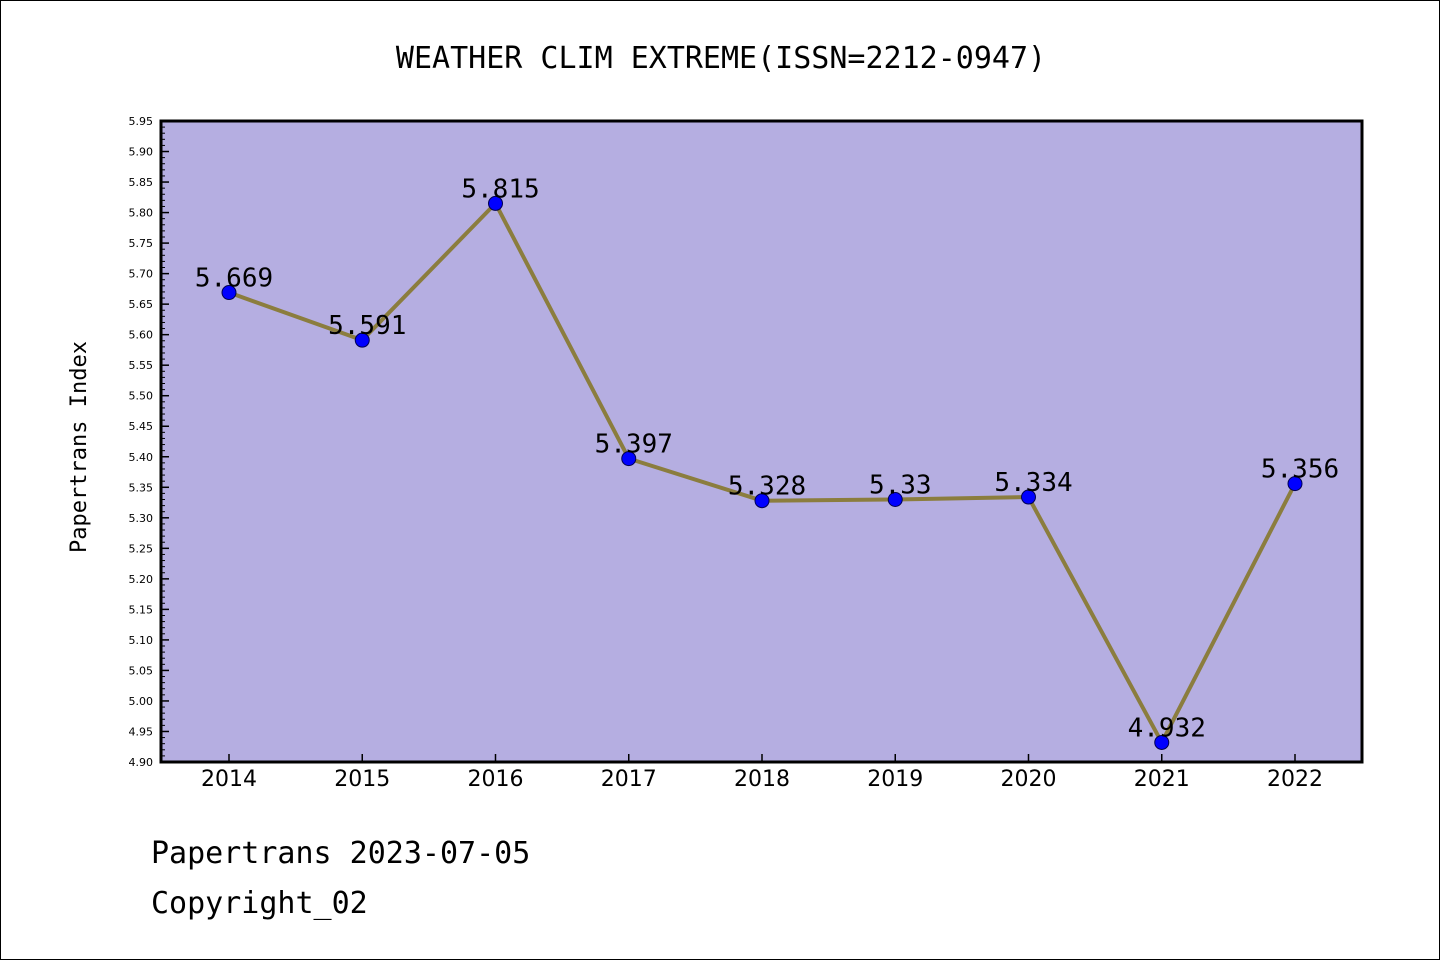  I want to click on y-tick-label: 5.60, so click(141, 335).